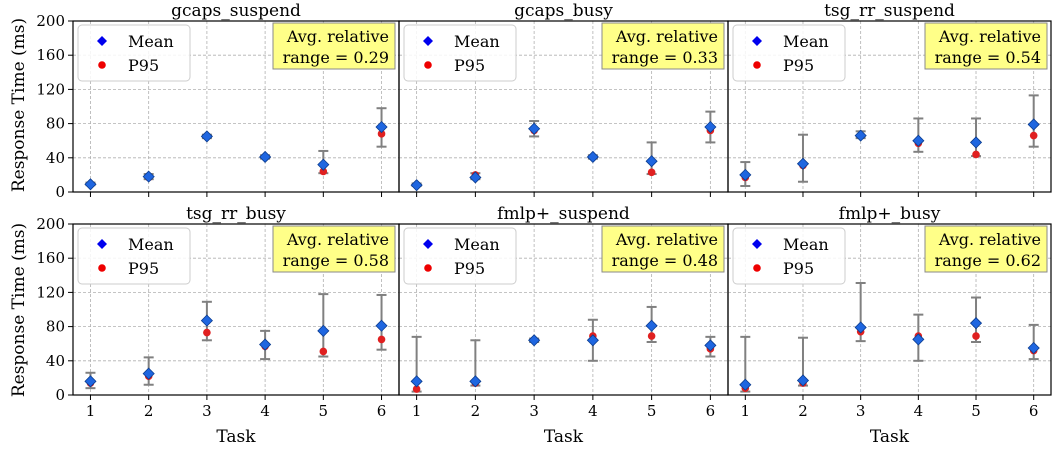 The height and width of the screenshot is (453, 1052). What do you see at coordinates (19, 105) in the screenshot?
I see `y-axis-label-top: Response Time (ms)` at bounding box center [19, 105].